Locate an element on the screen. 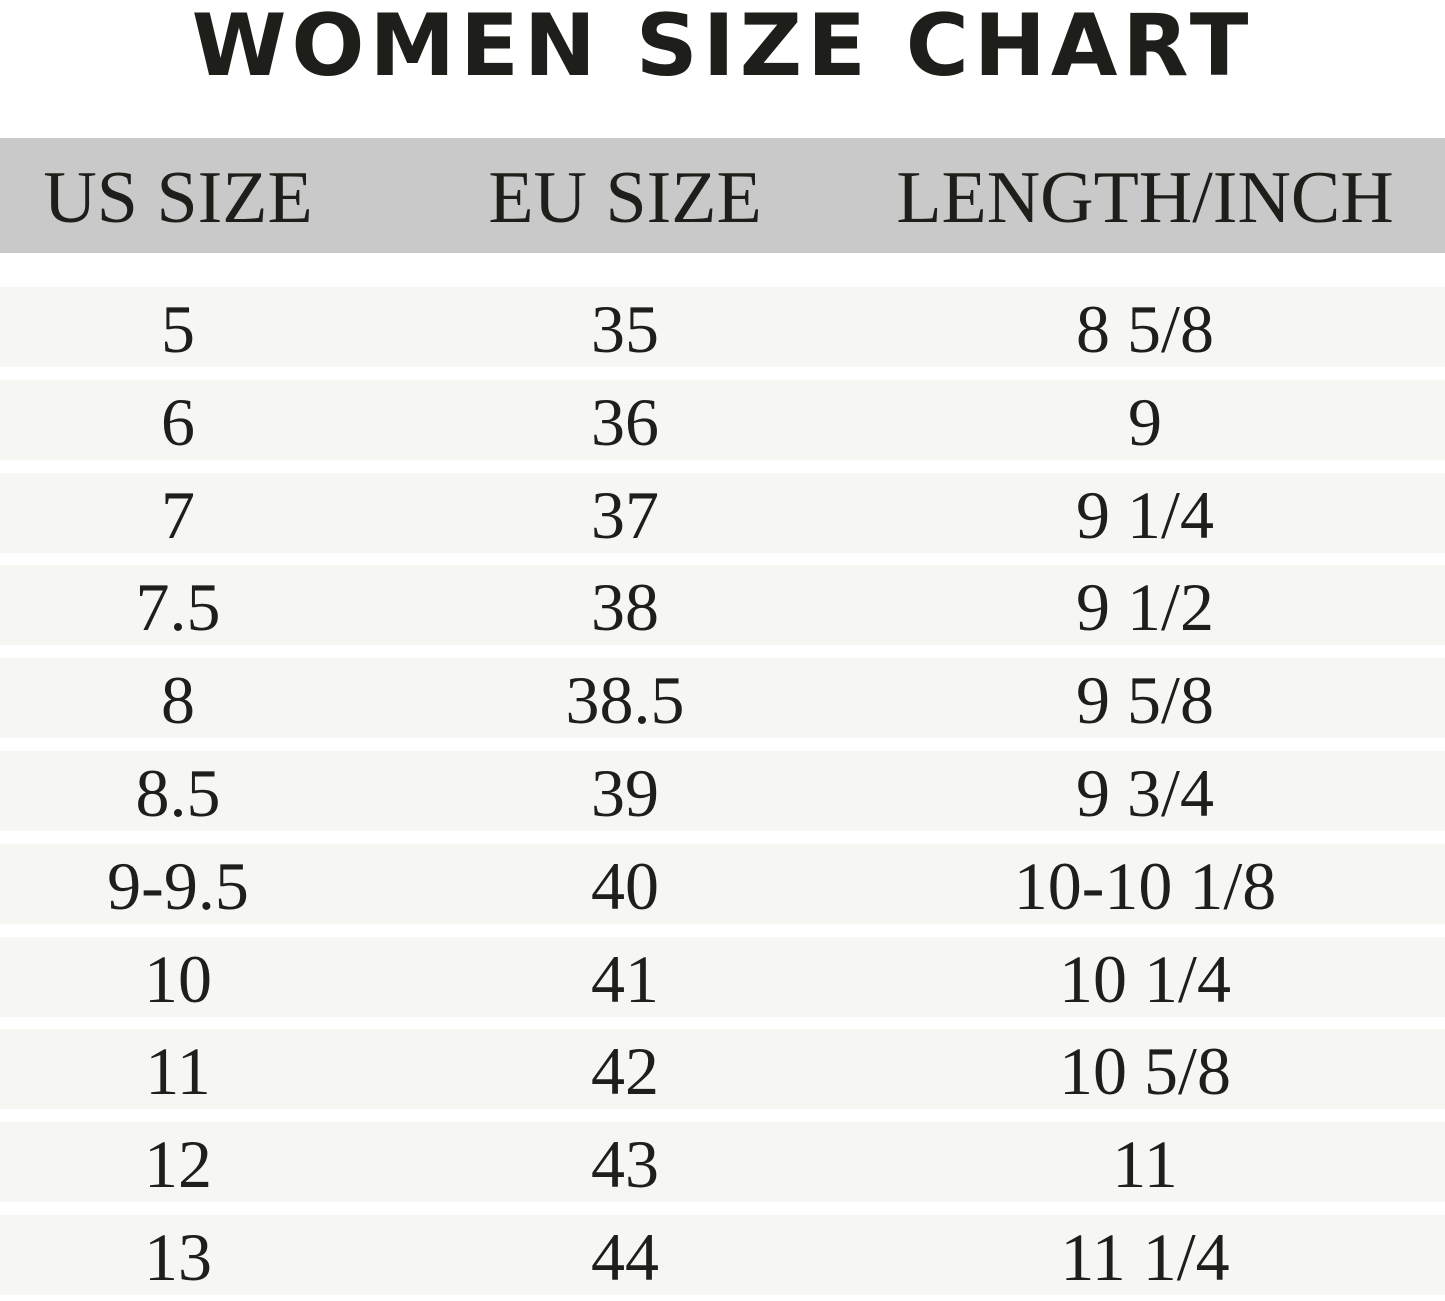 The width and height of the screenshot is (1445, 1301). table-cell: 12 is located at coordinates (178, 1164).